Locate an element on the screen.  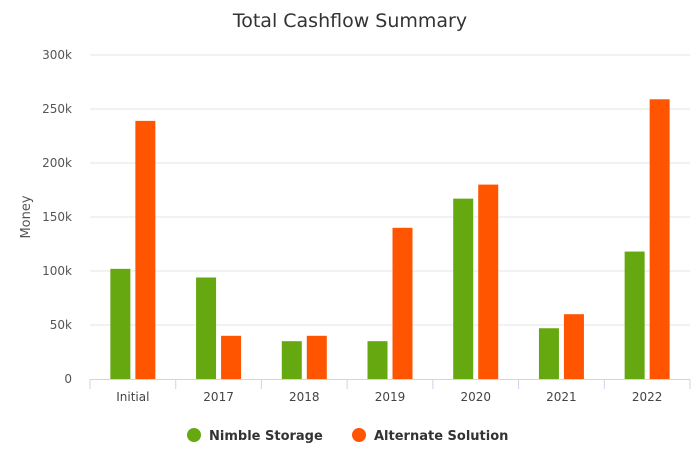
y-tick-label: 50k is located at coordinates (61, 325).